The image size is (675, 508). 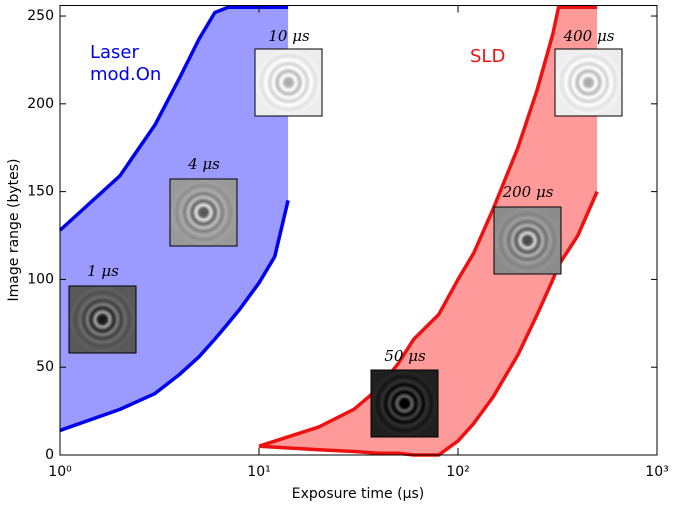 What do you see at coordinates (40, 279) in the screenshot?
I see `y-tick-label: 100` at bounding box center [40, 279].